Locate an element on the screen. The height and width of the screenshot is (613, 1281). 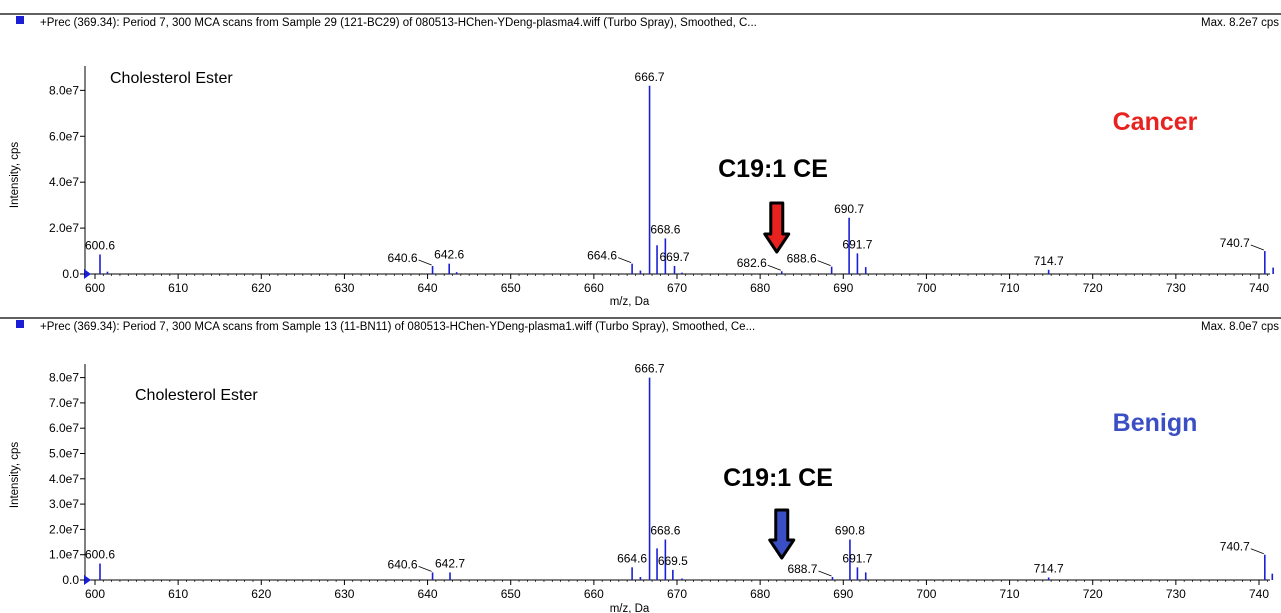
peak-label: 688.7 is located at coordinates (802, 569).